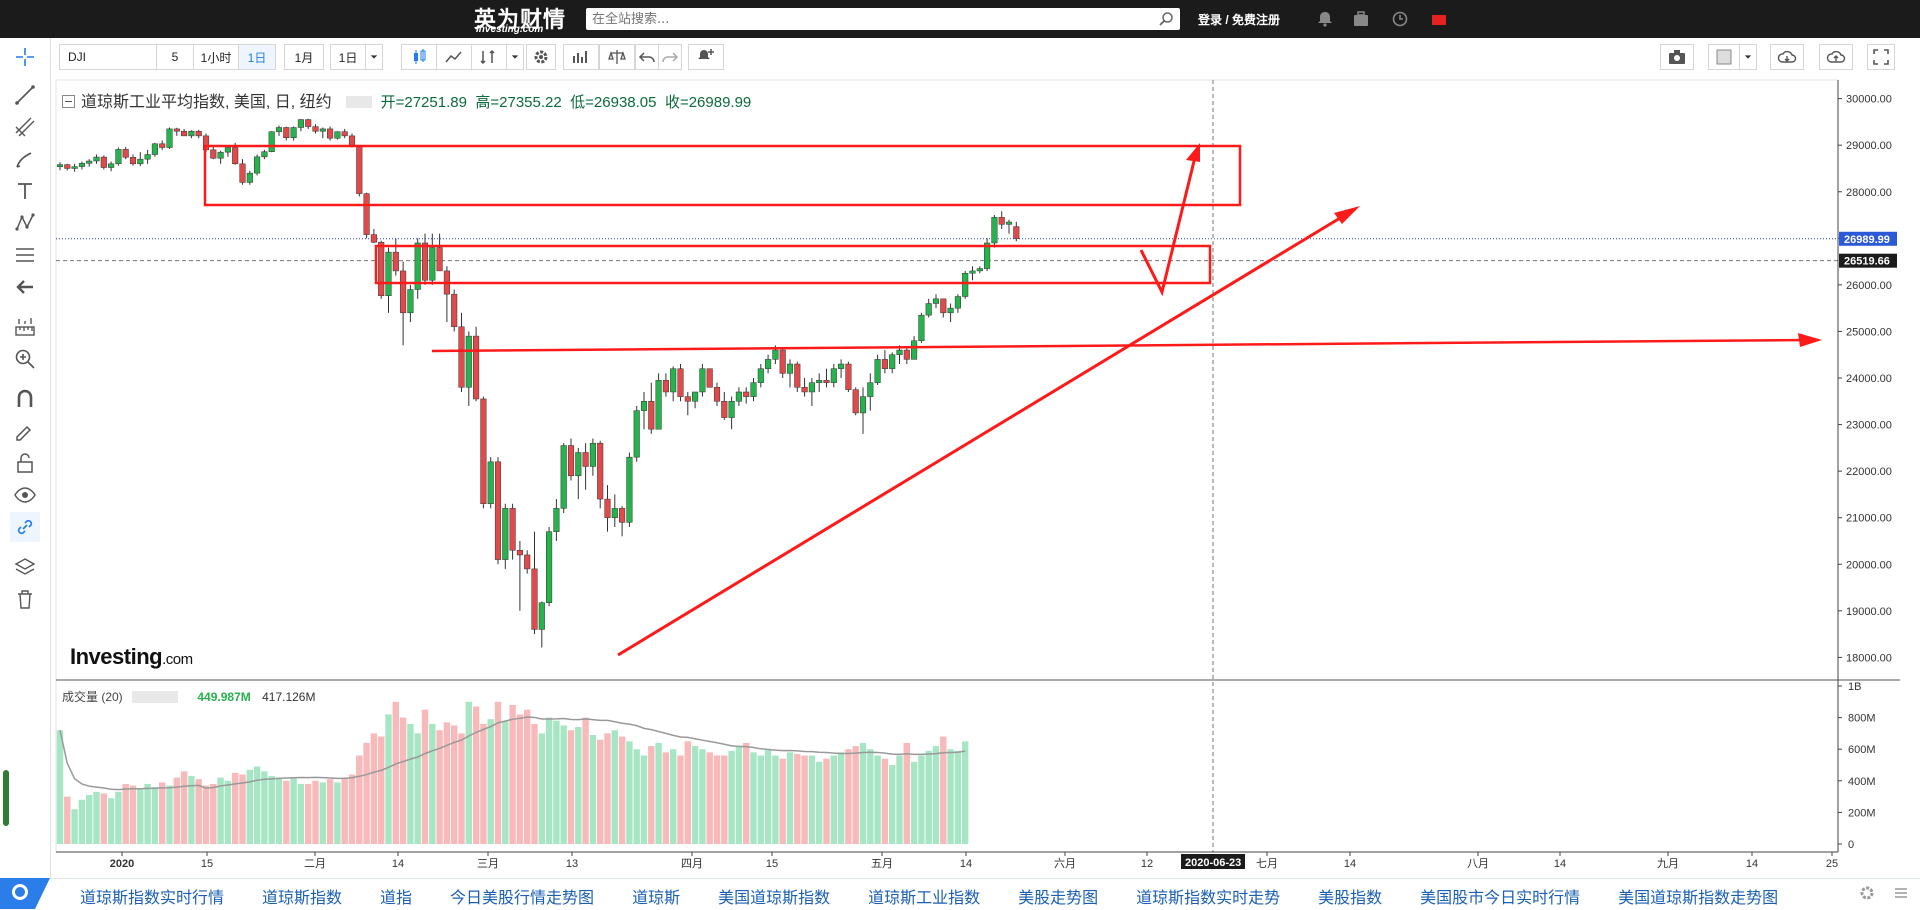 The width and height of the screenshot is (1920, 910). What do you see at coordinates (25, 159) in the screenshot?
I see `brush-tool` at bounding box center [25, 159].